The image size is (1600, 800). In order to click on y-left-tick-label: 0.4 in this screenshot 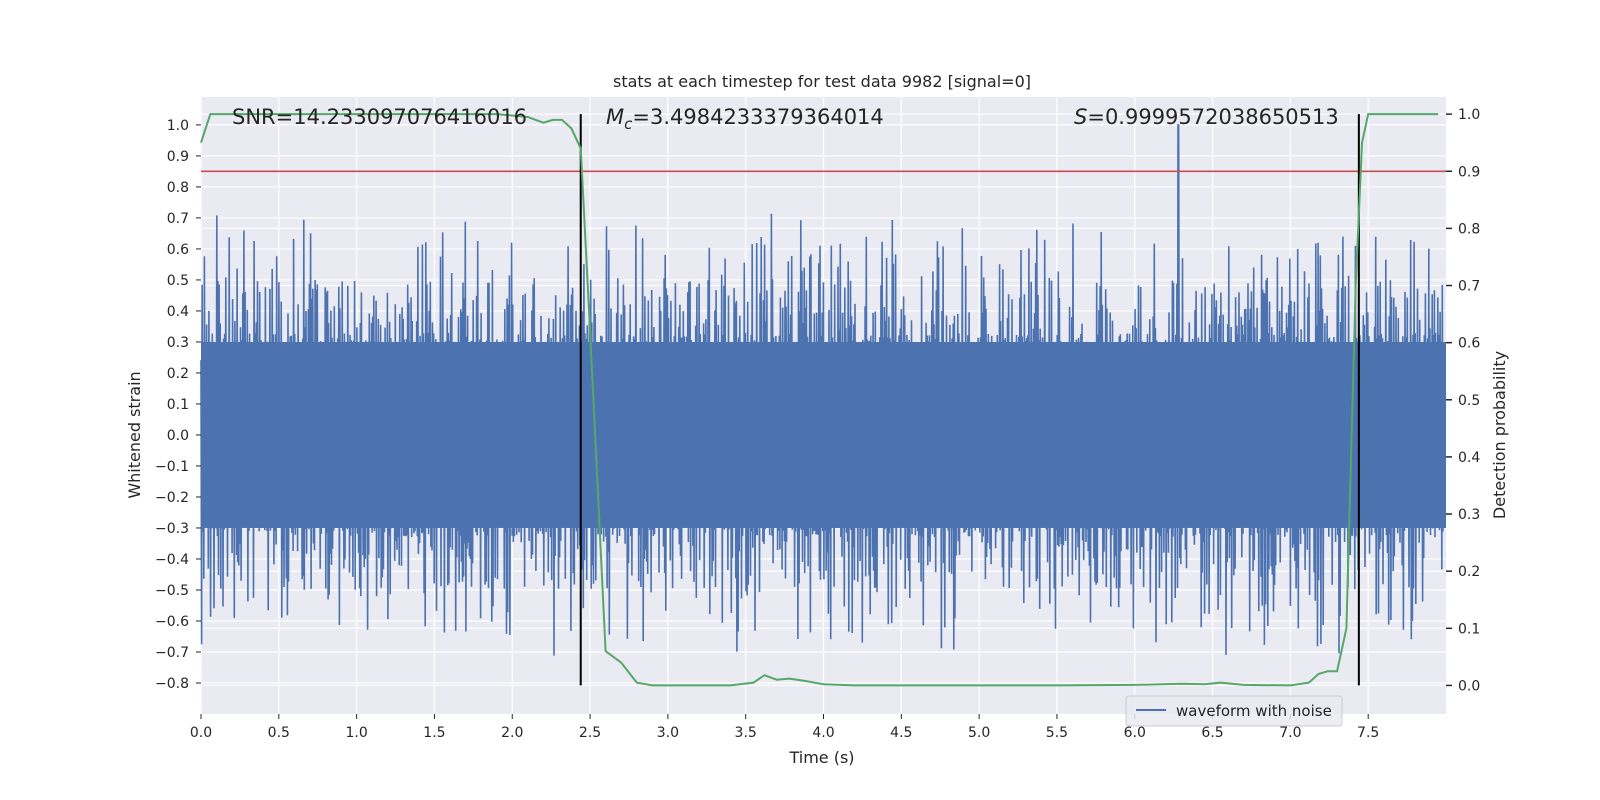, I will do `click(178, 312)`.